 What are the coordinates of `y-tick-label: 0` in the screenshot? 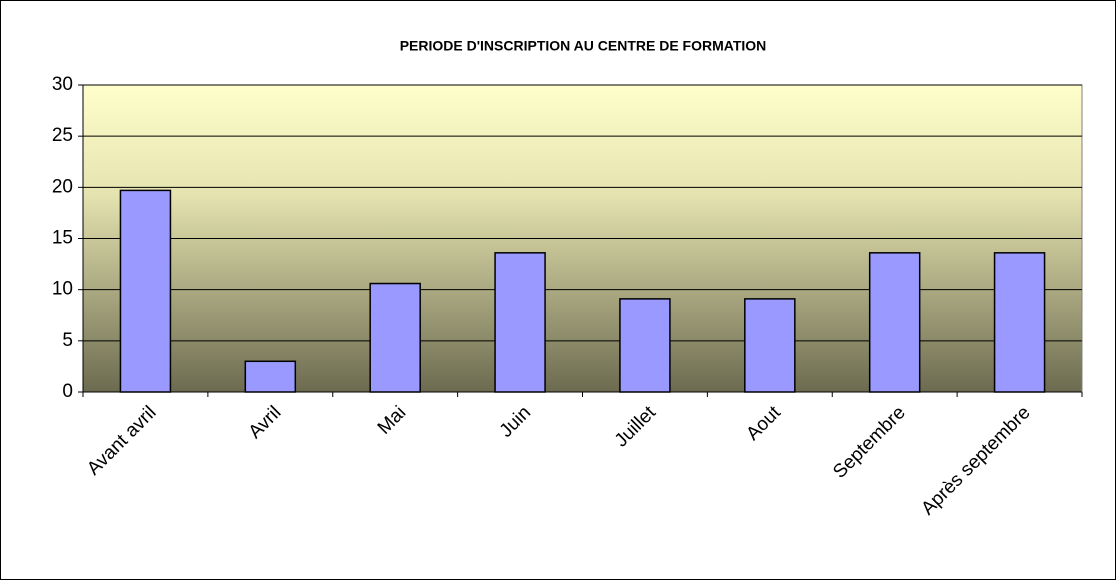 It's located at (67, 391).